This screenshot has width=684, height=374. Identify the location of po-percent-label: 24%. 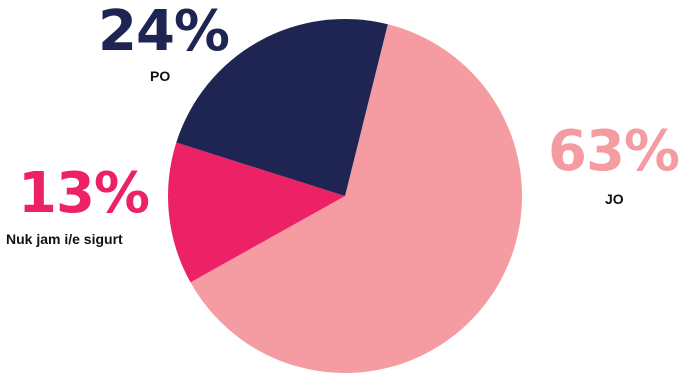
(164, 32).